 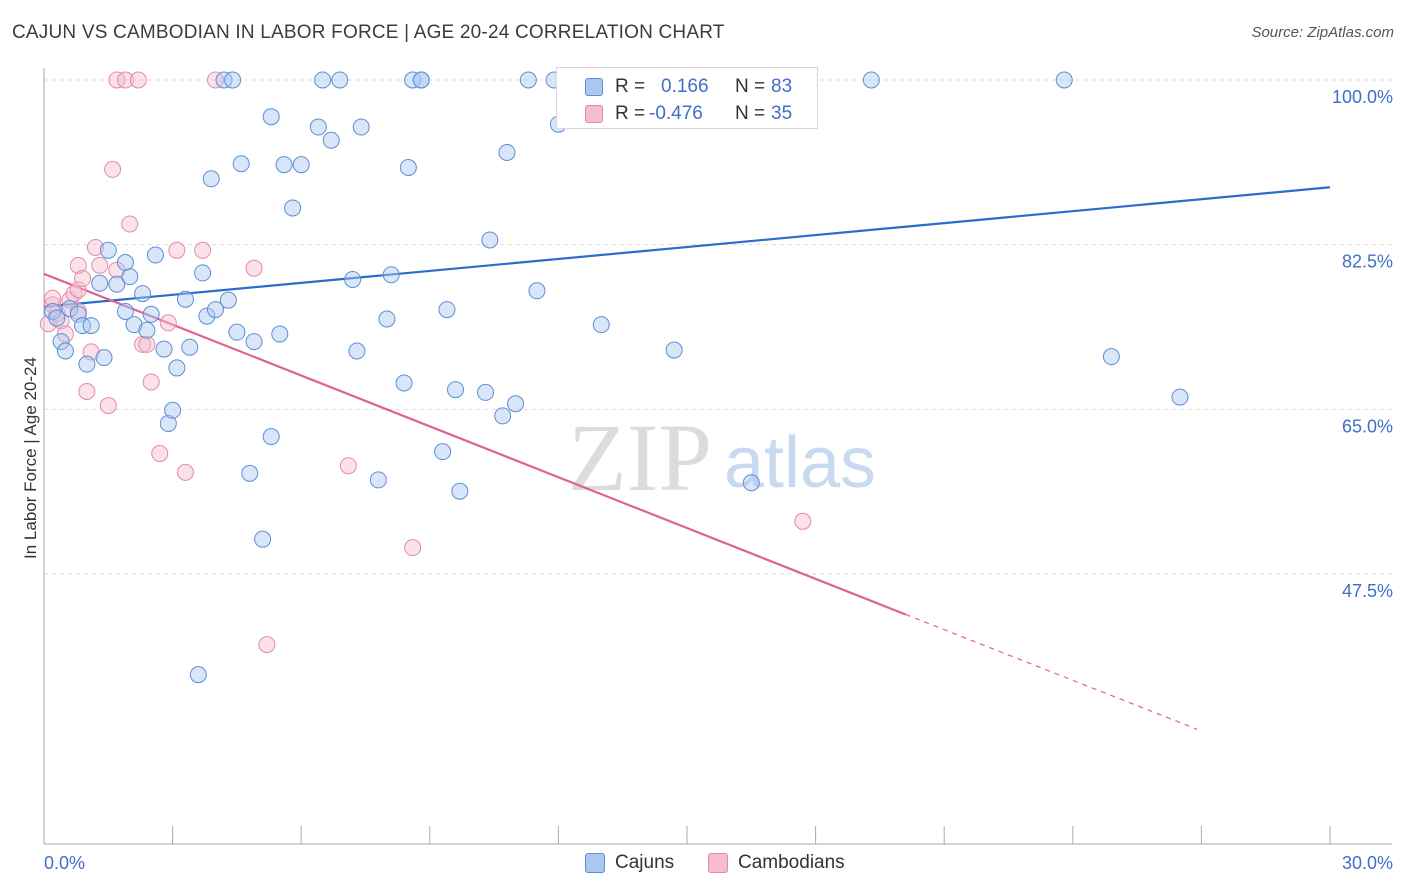 I want to click on y-tick-label: 100.0%, so click(x=1362, y=97).